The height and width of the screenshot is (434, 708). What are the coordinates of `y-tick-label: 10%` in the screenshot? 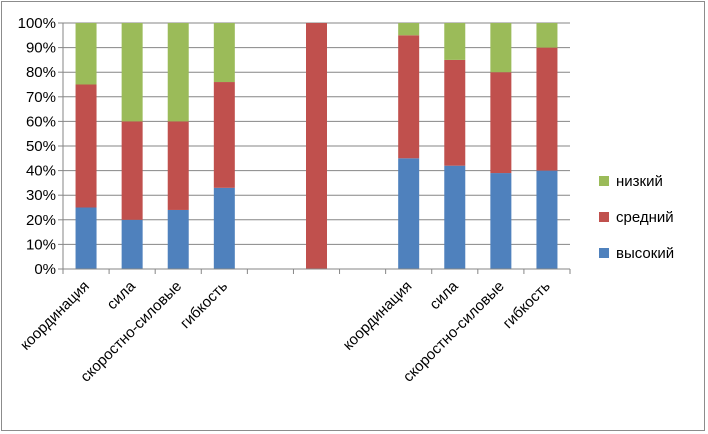 It's located at (41, 244).